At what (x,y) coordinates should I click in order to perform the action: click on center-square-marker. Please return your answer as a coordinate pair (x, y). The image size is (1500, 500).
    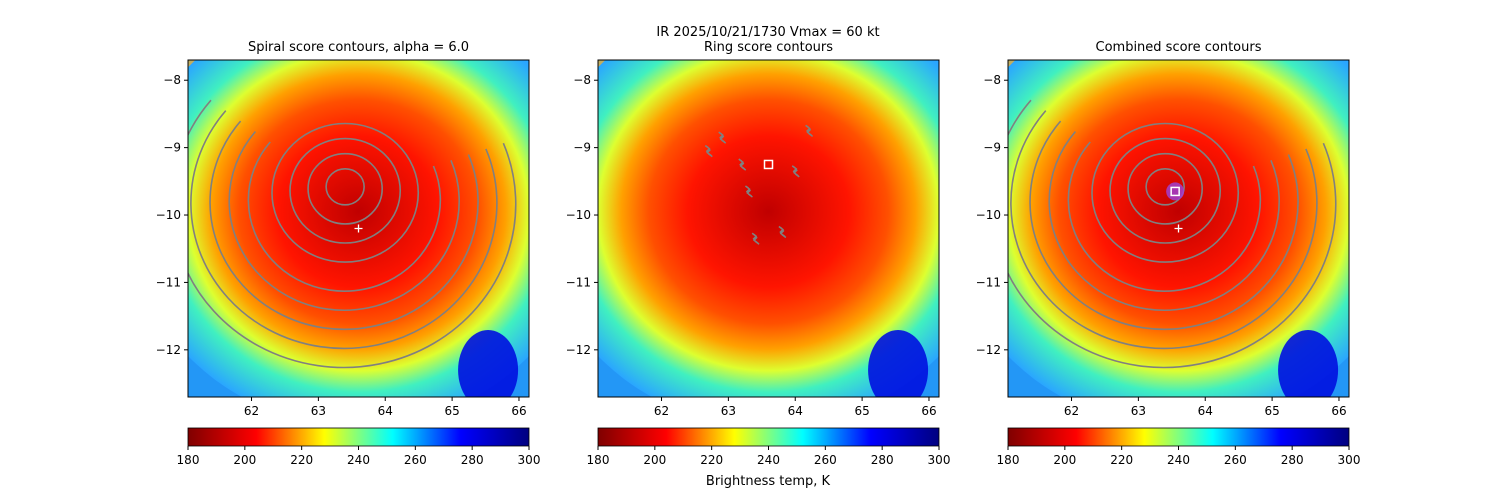
    Looking at the image, I should click on (1175, 191).